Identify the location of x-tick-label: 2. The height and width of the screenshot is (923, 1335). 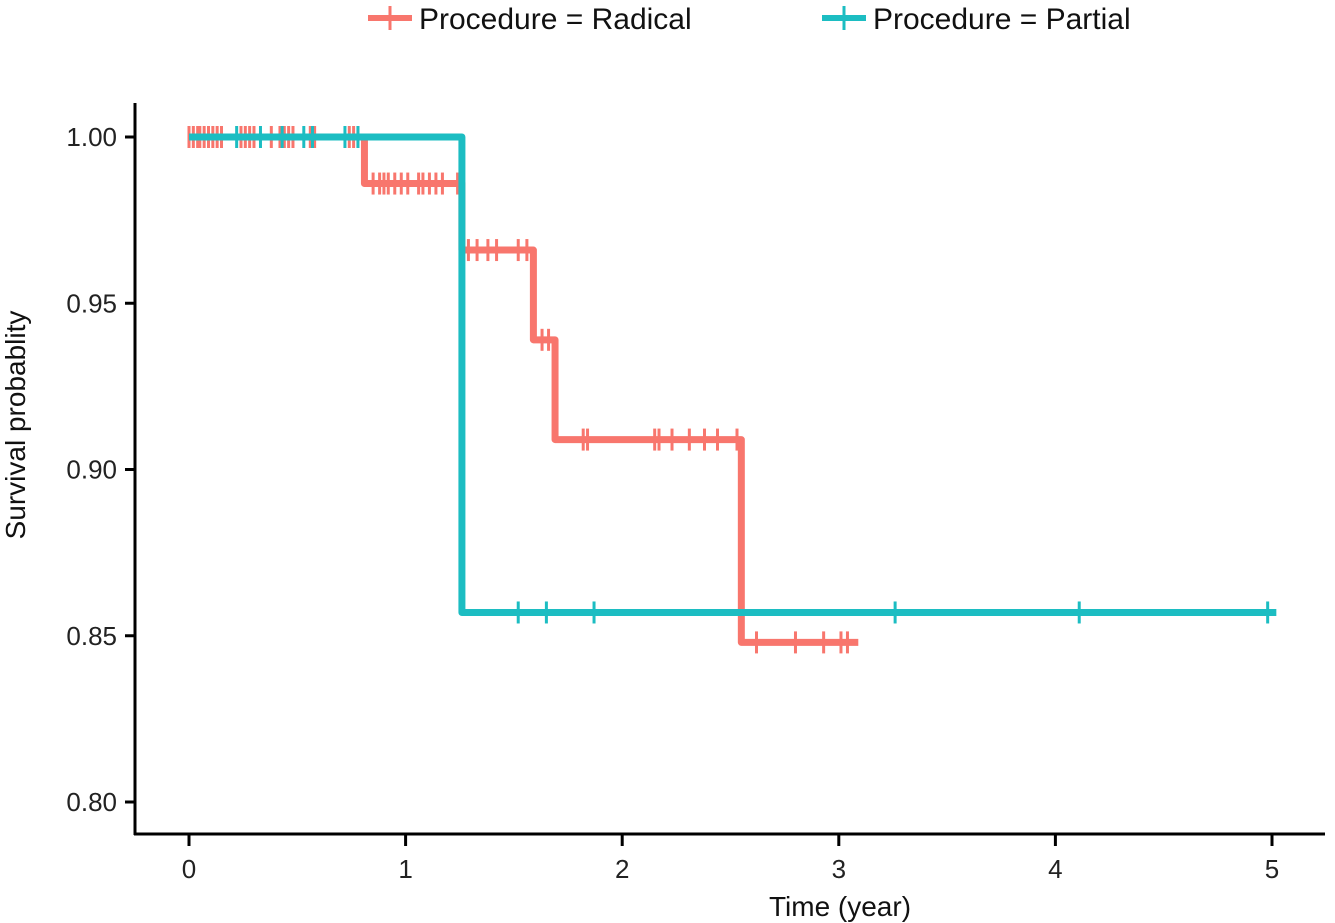
(622, 869).